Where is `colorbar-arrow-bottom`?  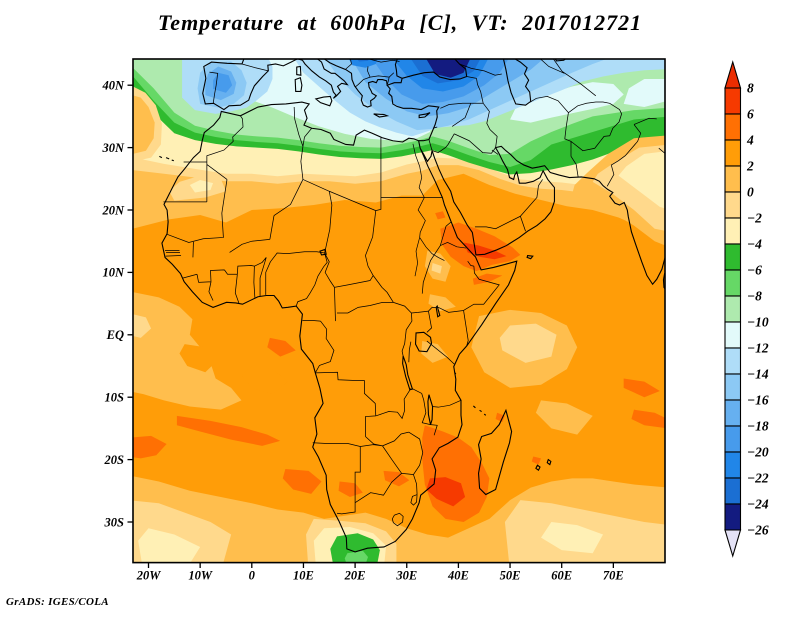 colorbar-arrow-bottom is located at coordinates (733, 543).